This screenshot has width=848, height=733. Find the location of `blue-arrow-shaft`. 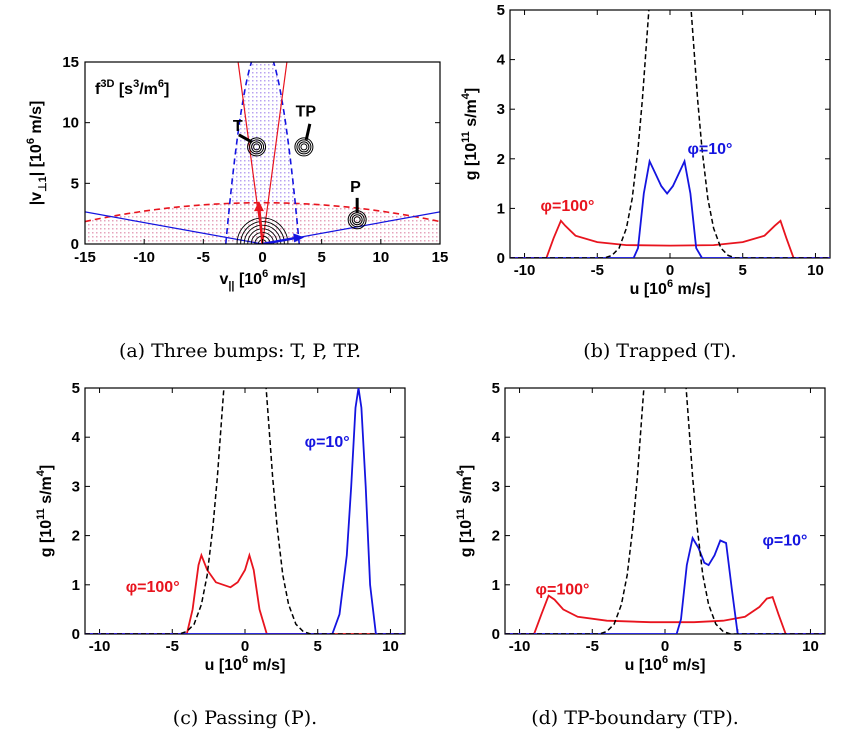

blue-arrow-shaft is located at coordinates (281, 240).